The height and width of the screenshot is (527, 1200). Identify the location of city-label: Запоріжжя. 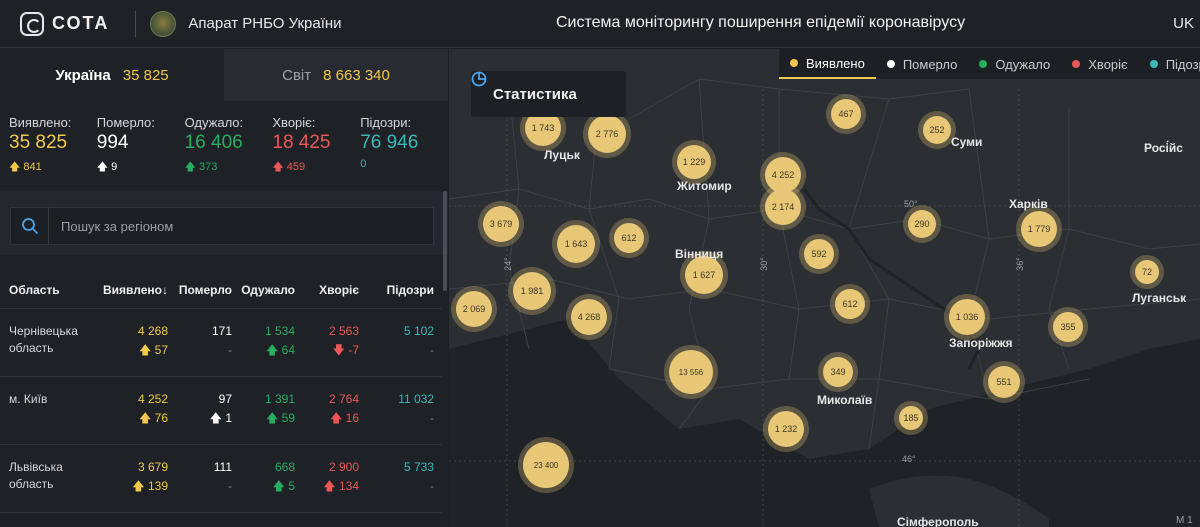
(981, 343).